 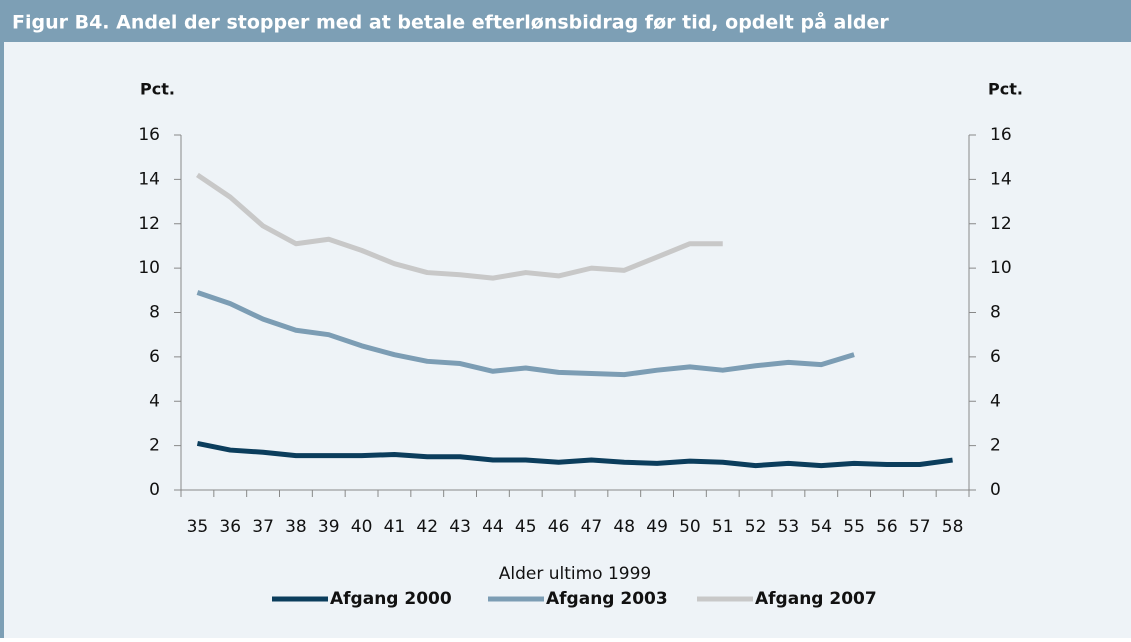 What do you see at coordinates (953, 527) in the screenshot?
I see `x-tick-label: 58` at bounding box center [953, 527].